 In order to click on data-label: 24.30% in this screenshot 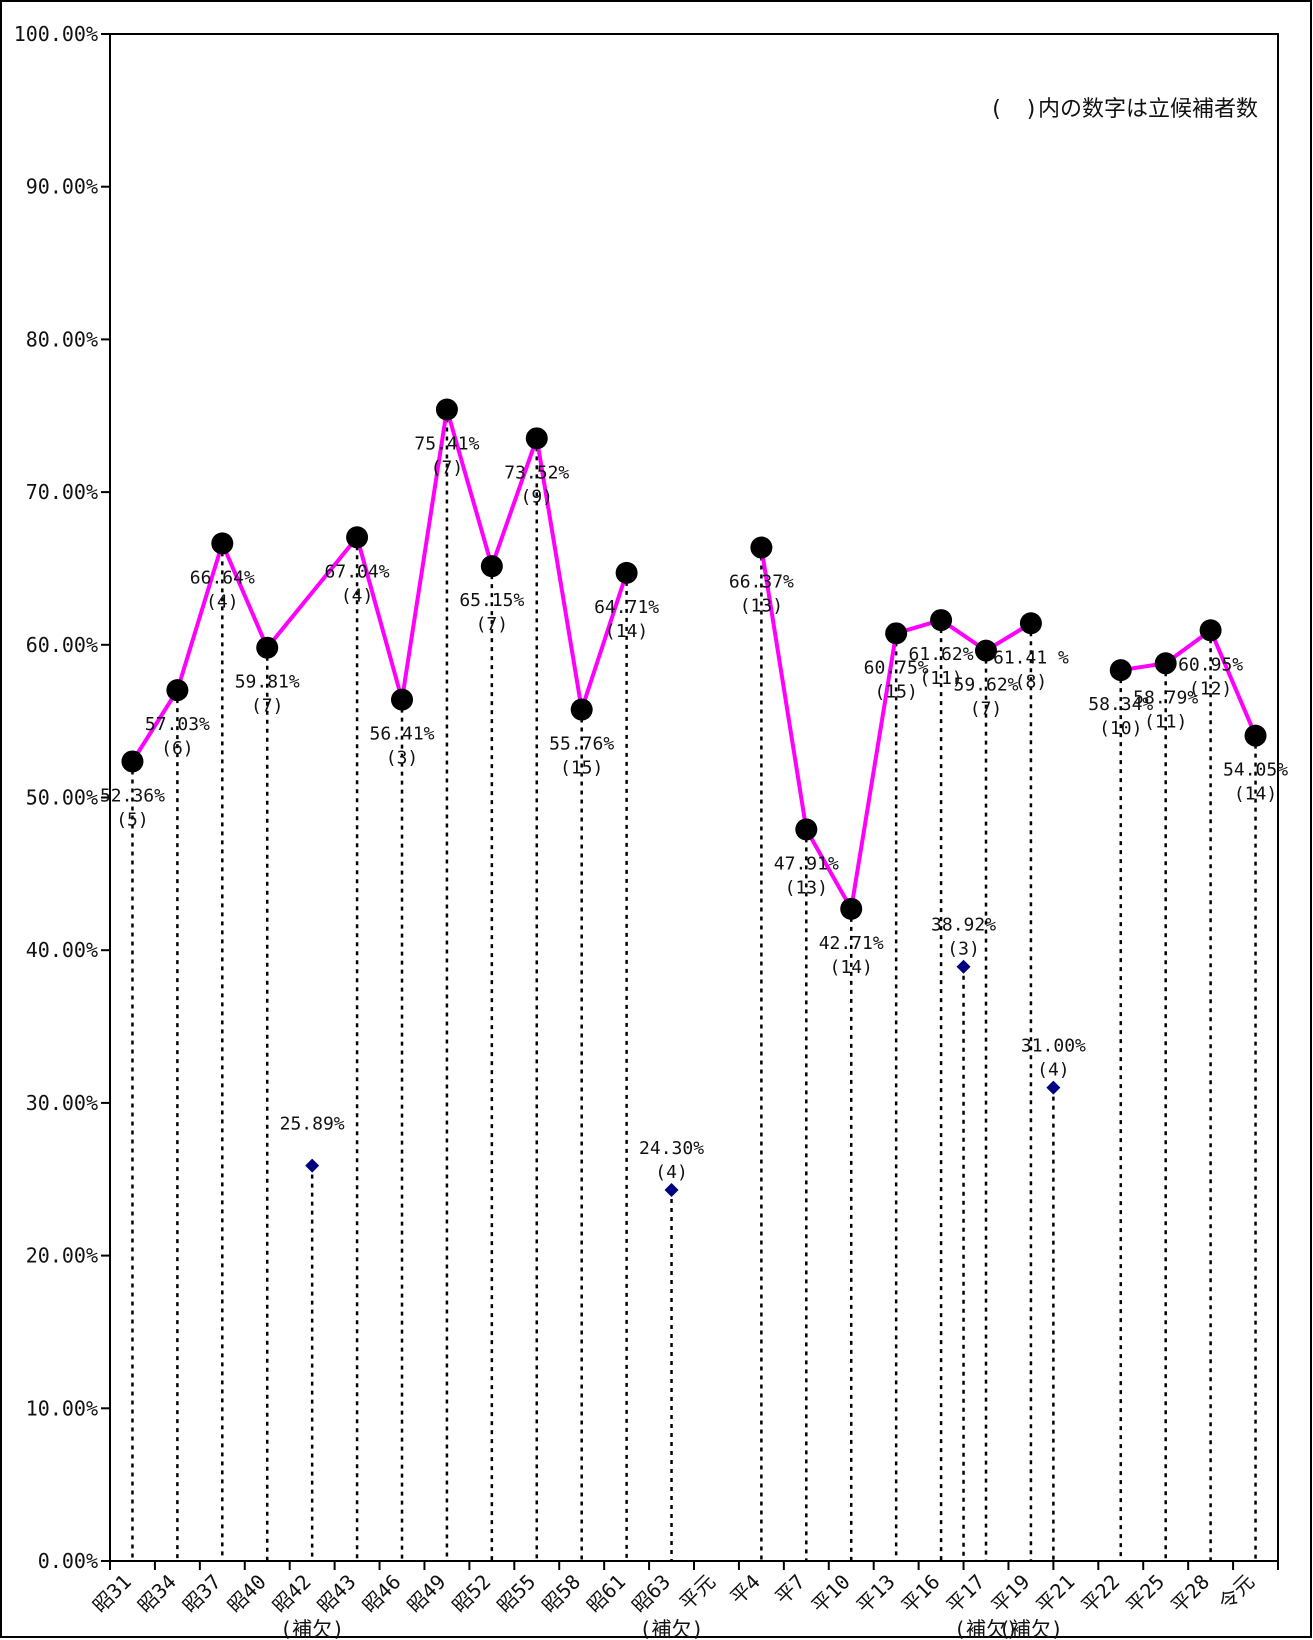, I will do `click(671, 1148)`.